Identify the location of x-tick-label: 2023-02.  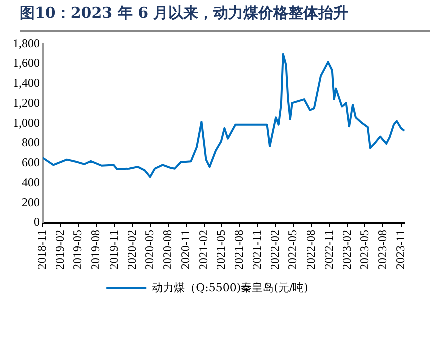
(347, 250).